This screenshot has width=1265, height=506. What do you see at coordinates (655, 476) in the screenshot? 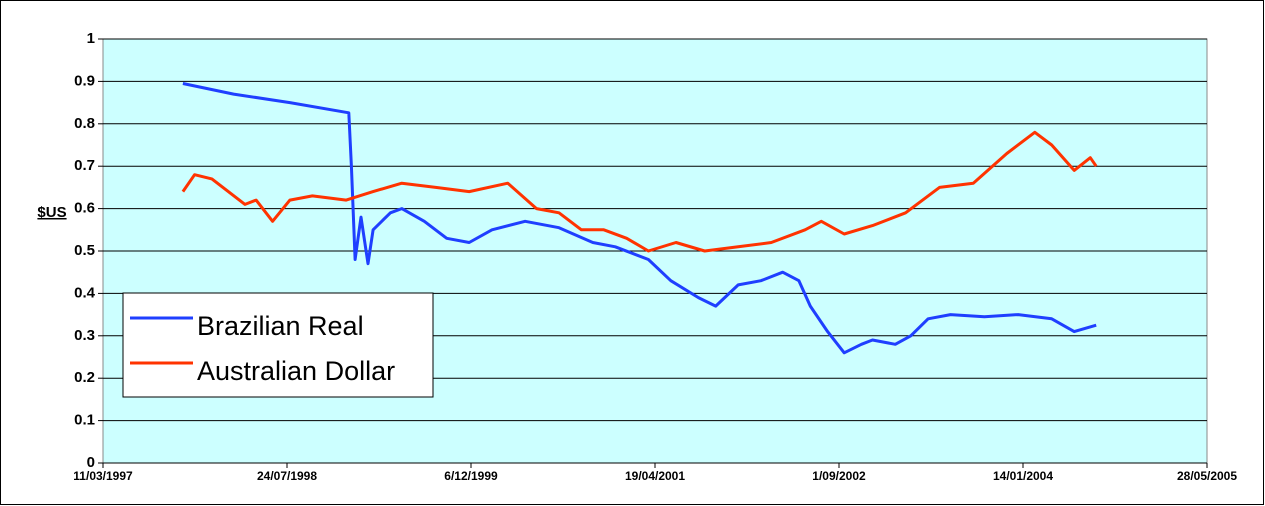
I see `x-tick-label: 19/04/2001` at bounding box center [655, 476].